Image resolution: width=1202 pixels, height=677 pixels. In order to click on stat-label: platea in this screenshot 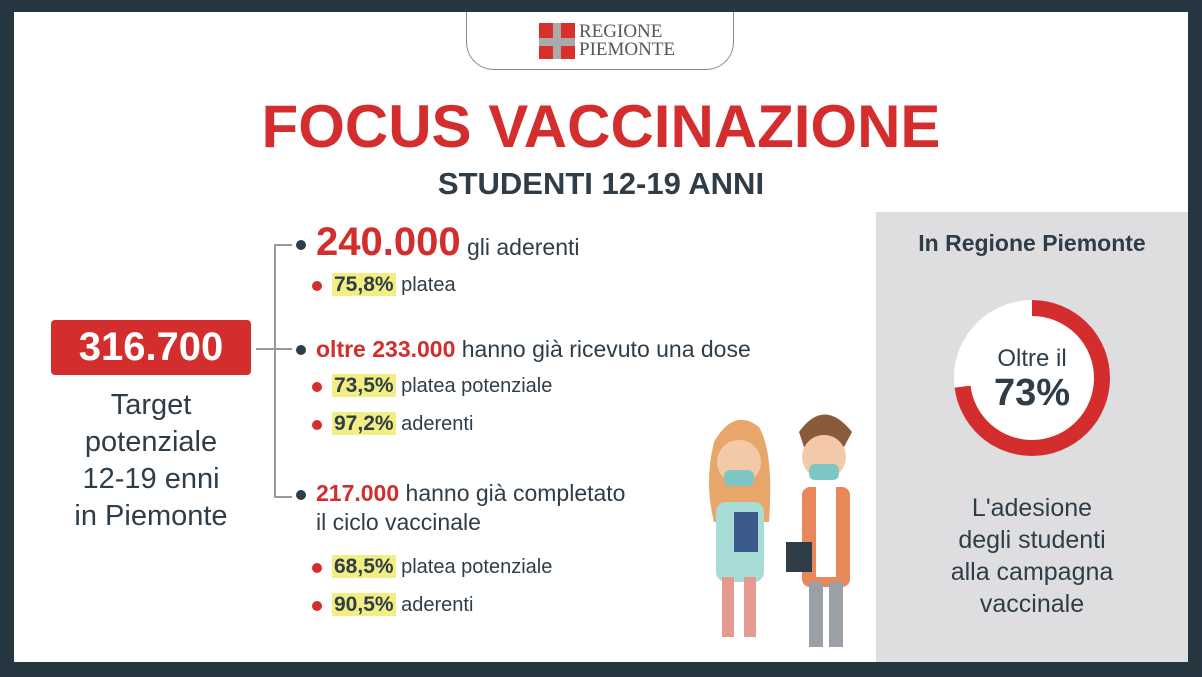, I will do `click(428, 285)`.